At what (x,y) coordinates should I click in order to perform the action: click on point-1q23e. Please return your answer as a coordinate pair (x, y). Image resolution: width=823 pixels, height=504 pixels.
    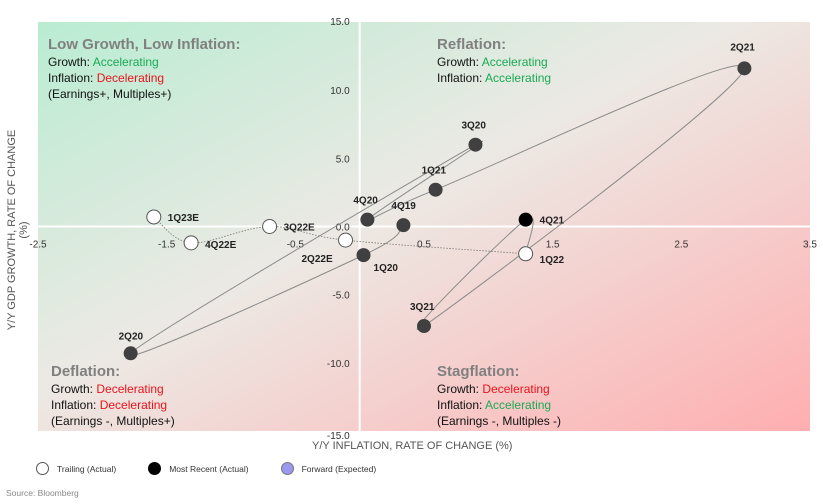
    Looking at the image, I should click on (154, 217).